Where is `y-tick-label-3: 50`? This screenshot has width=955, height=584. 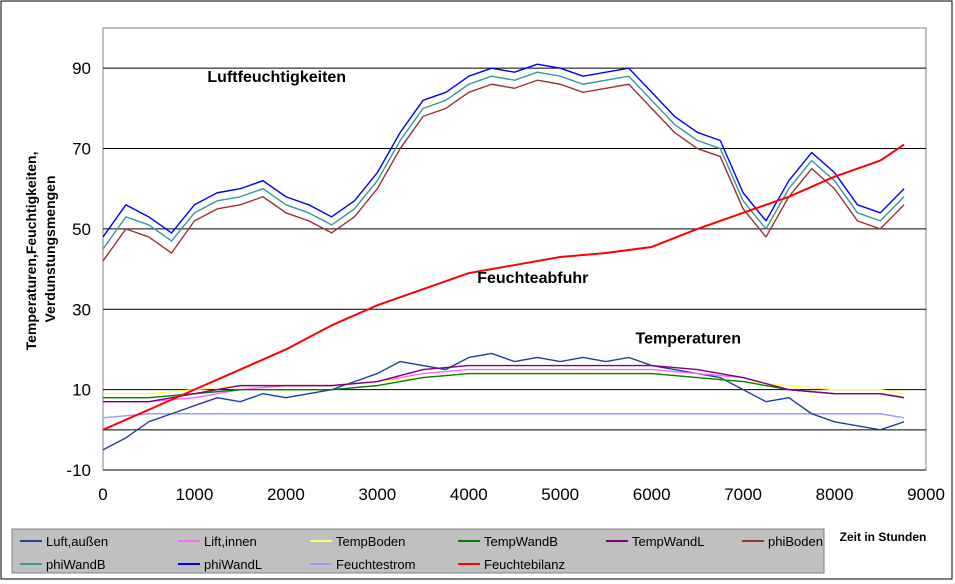
y-tick-label-3: 50 is located at coordinates (81, 229).